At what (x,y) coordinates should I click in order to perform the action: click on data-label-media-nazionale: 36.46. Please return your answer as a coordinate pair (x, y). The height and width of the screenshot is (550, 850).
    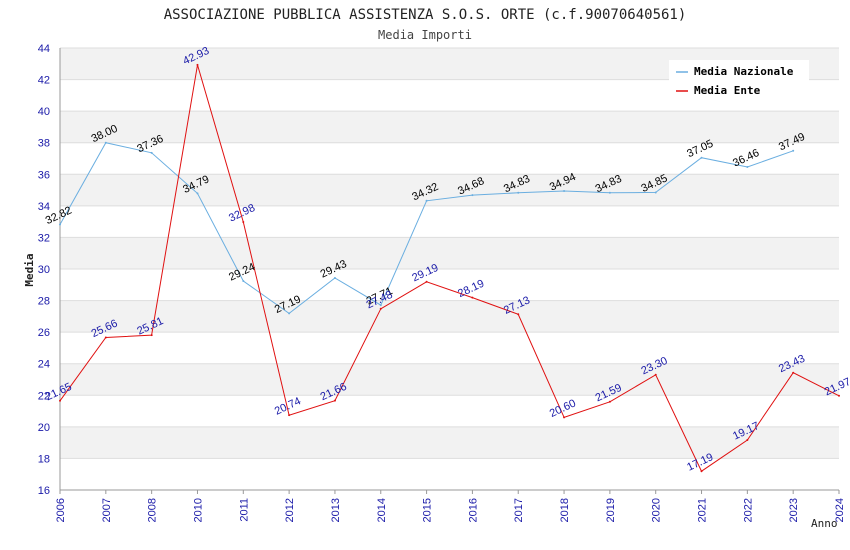
    Looking at the image, I should click on (746, 158).